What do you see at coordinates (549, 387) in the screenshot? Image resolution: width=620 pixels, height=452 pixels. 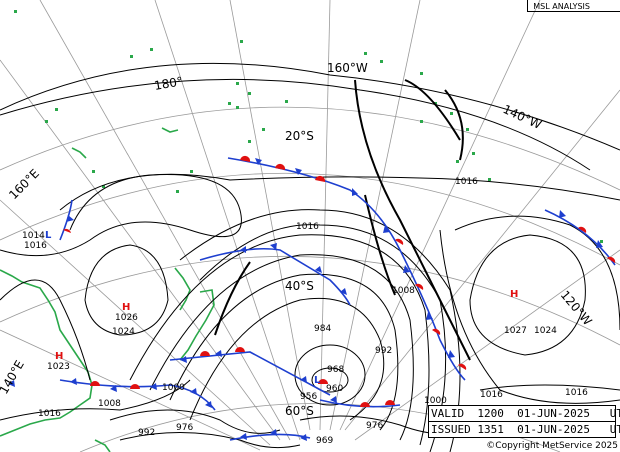 I see `isobar-1016-se` at bounding box center [549, 387].